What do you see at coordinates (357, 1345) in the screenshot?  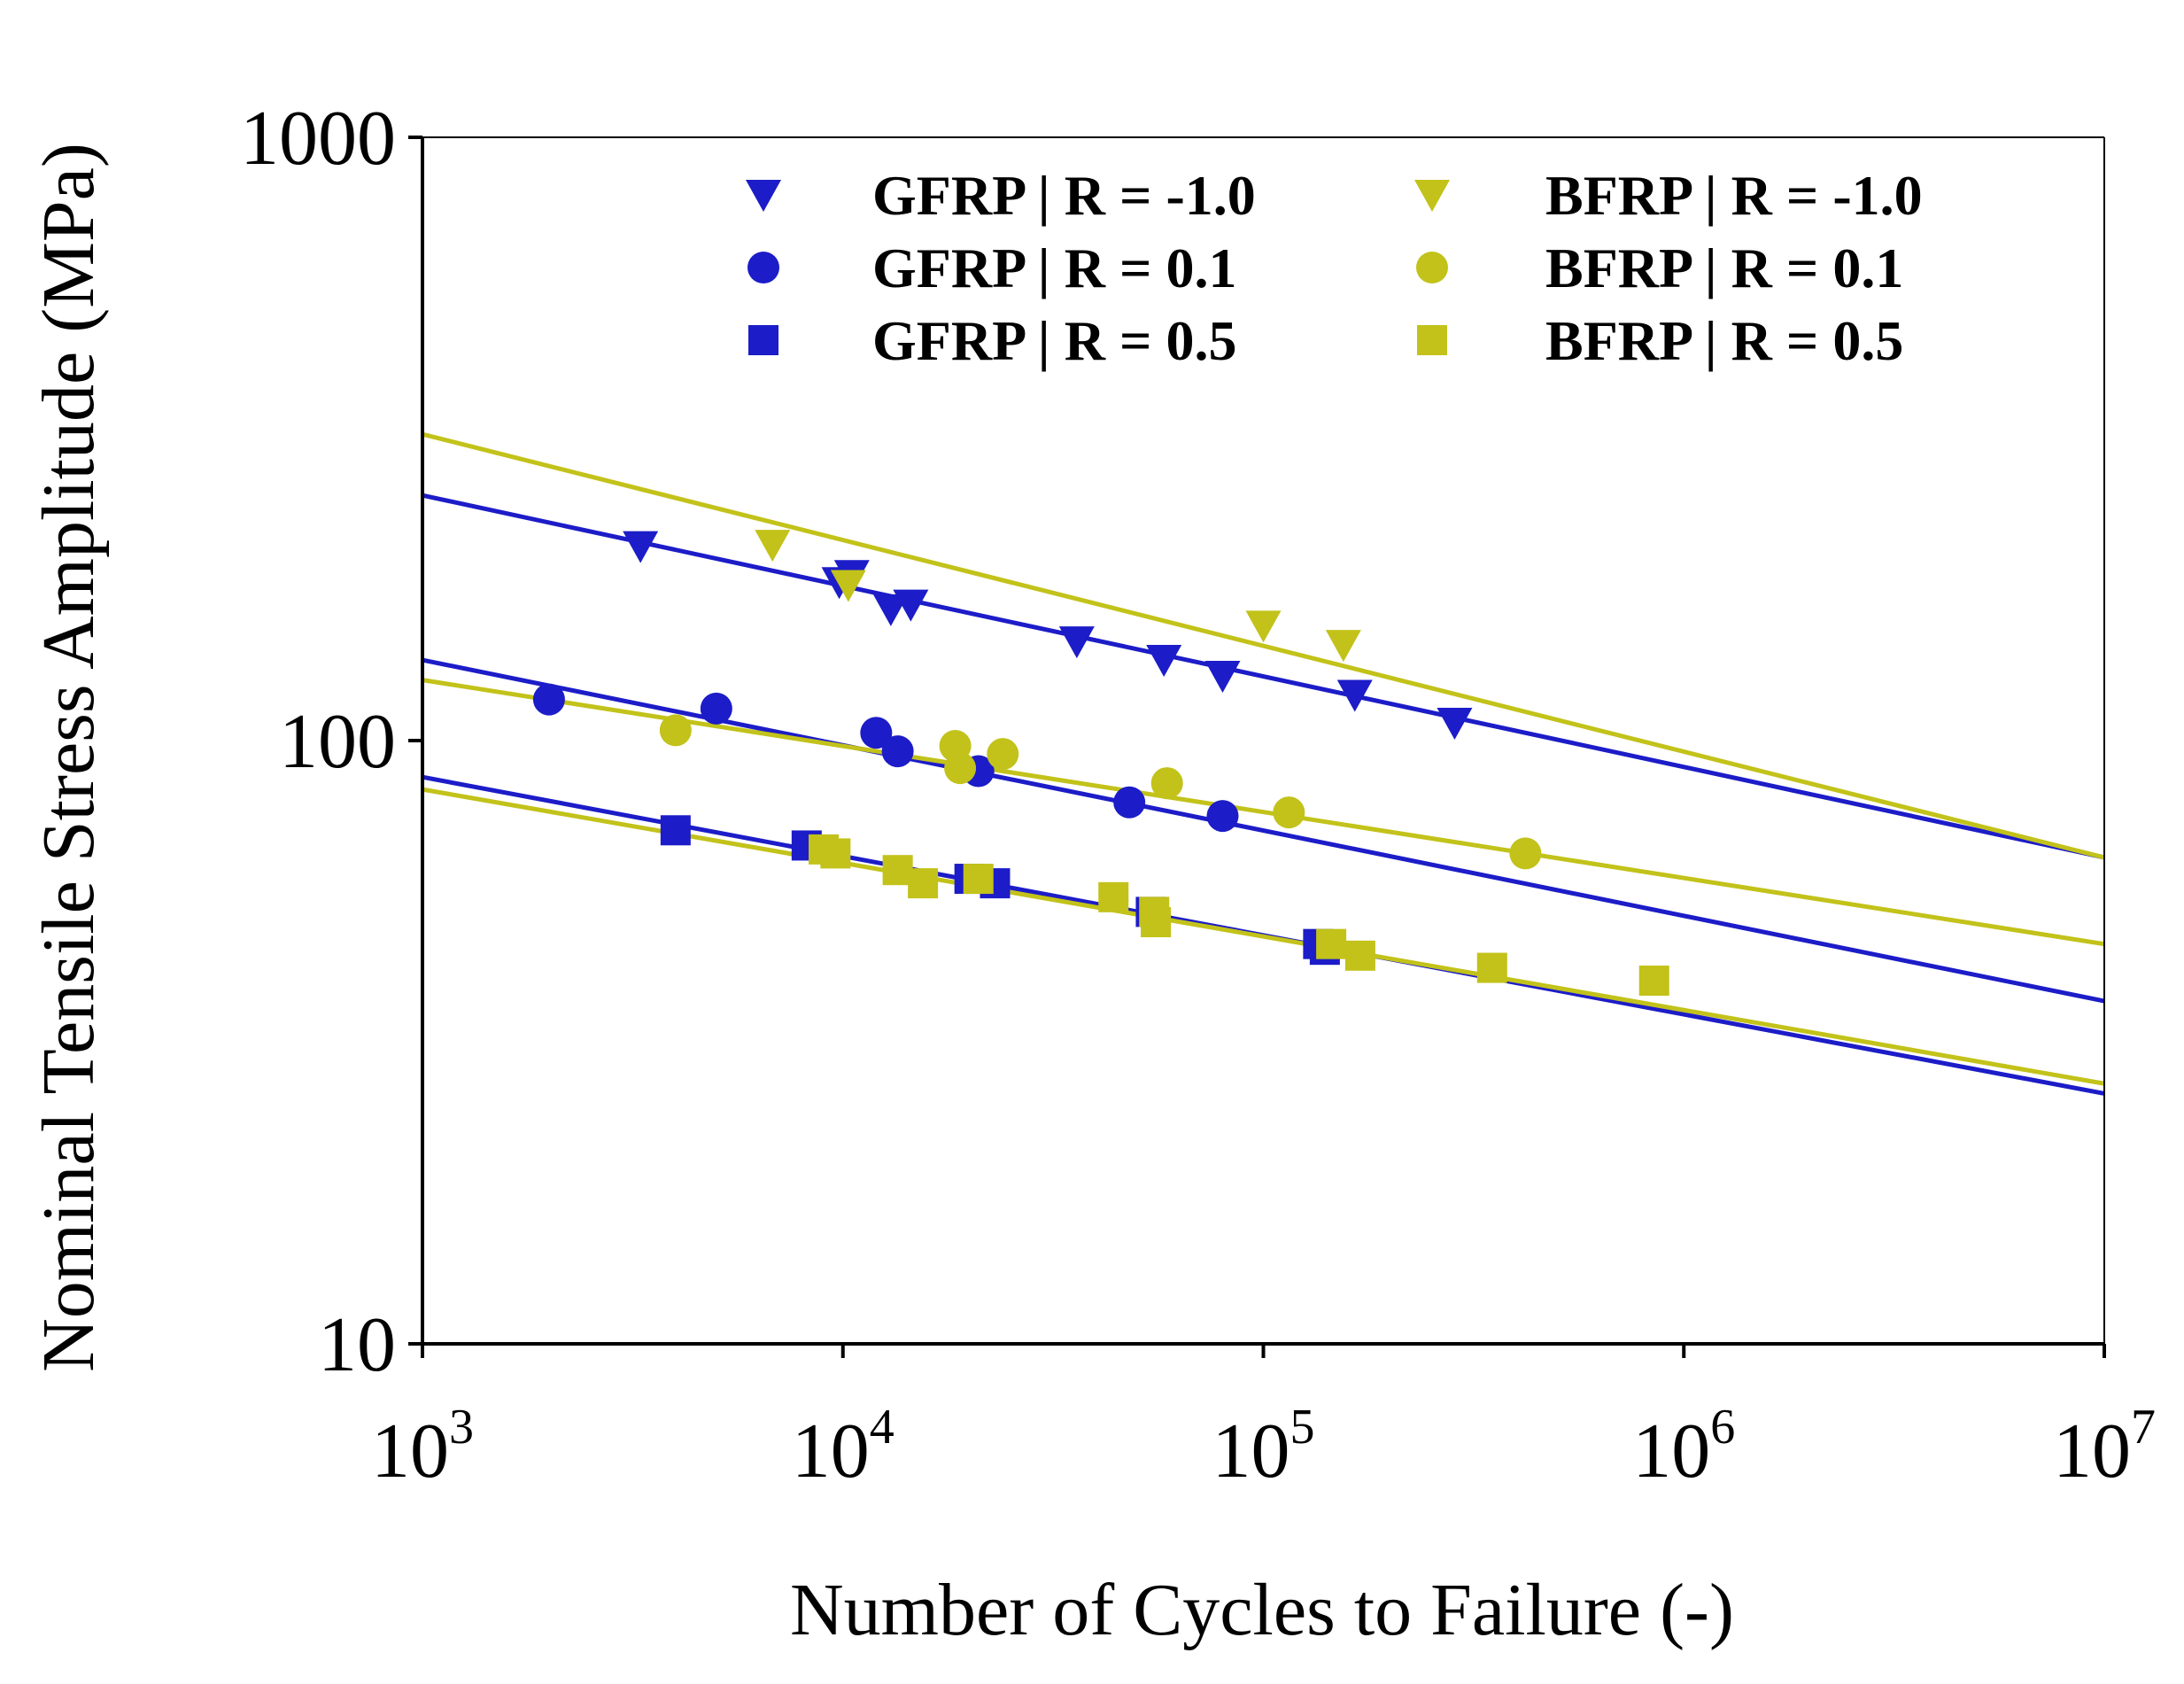 I see `y-tick-label: 10` at bounding box center [357, 1345].